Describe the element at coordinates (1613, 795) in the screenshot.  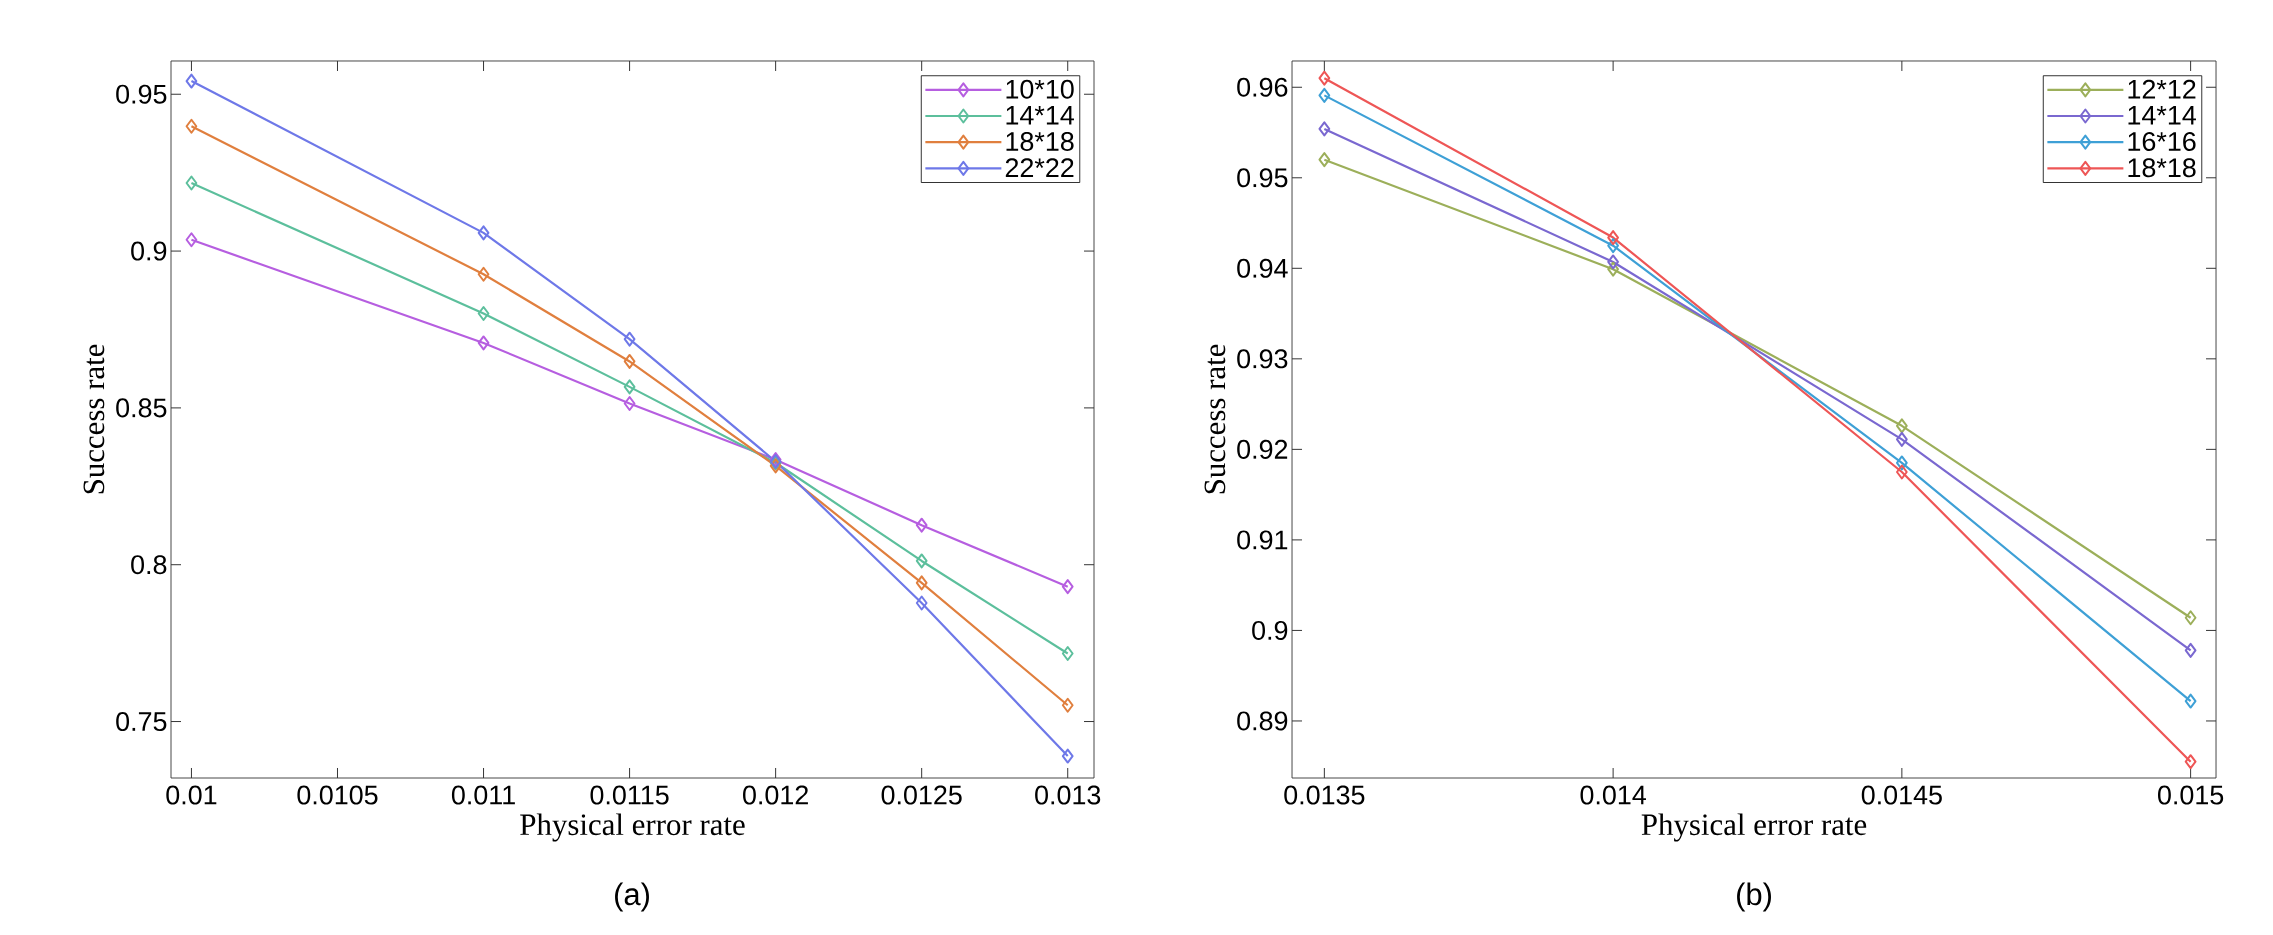
I see `x-tick-label: 0.014` at that location.